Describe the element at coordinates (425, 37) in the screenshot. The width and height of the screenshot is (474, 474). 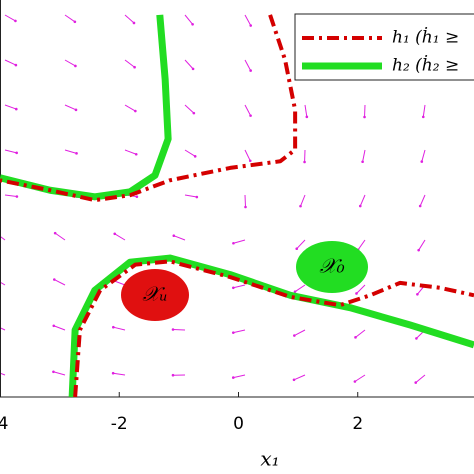
I see `legend-label: h₁ (ḣ₁ ≥` at that location.